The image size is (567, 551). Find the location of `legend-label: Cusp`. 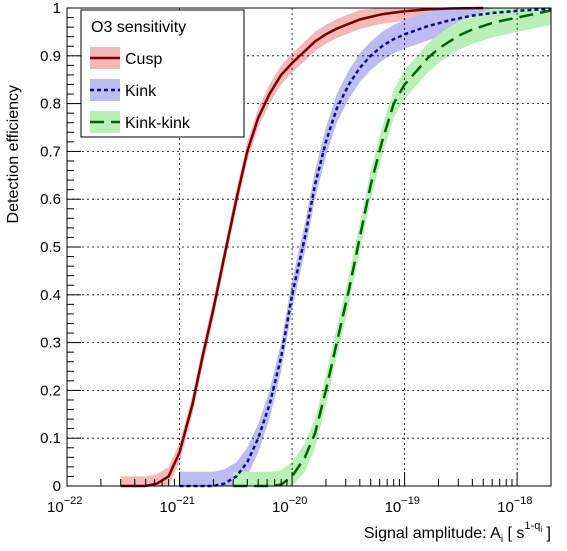

legend-label: Cusp is located at coordinates (143, 59).